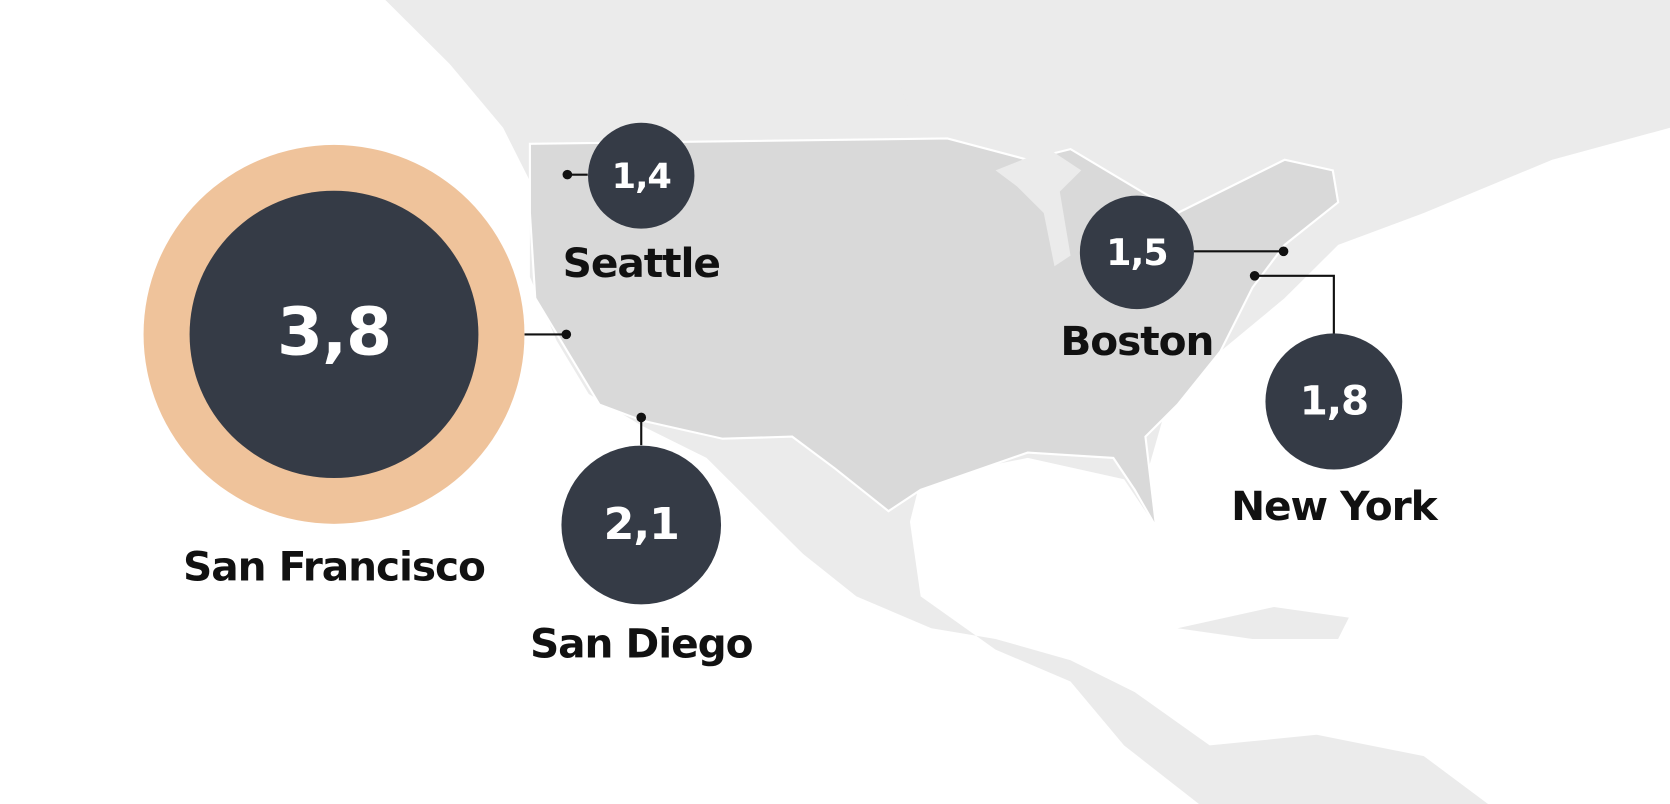 This screenshot has width=1670, height=804. Describe the element at coordinates (641, 643) in the screenshot. I see `city-label: San Diego` at that location.